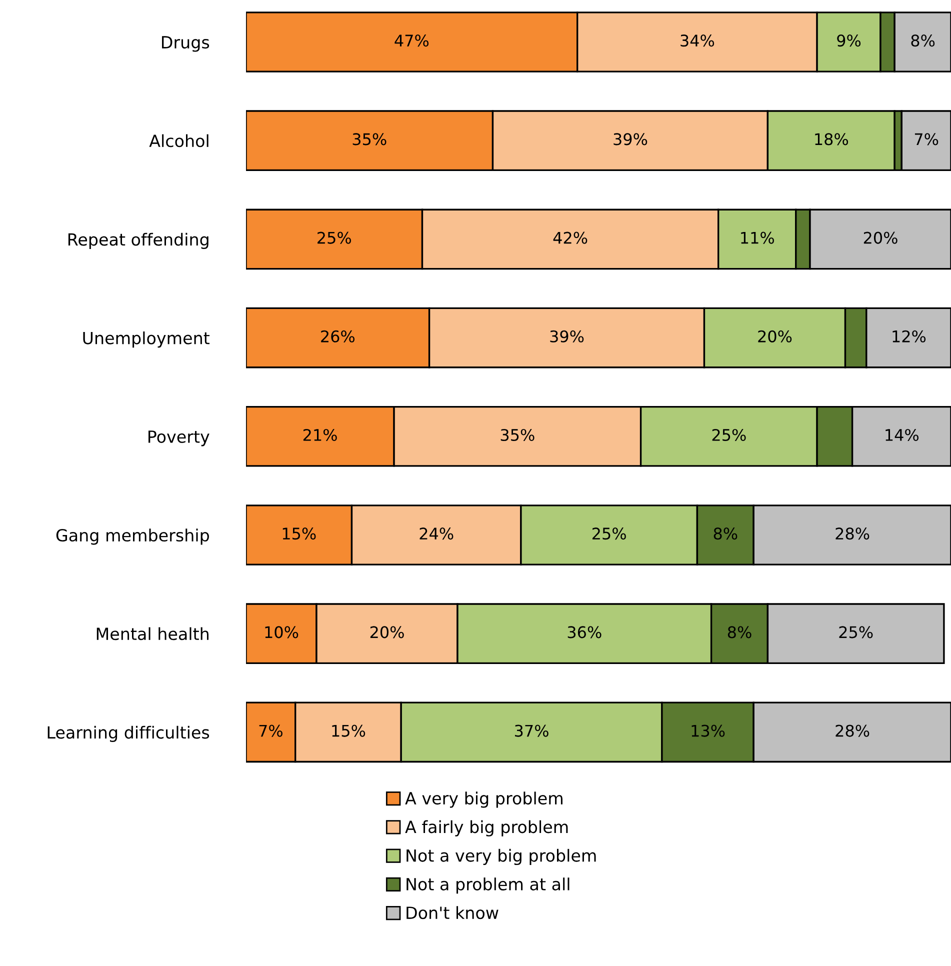 The height and width of the screenshot is (966, 951). What do you see at coordinates (411, 40) in the screenshot?
I see `data-label: 47%` at bounding box center [411, 40].